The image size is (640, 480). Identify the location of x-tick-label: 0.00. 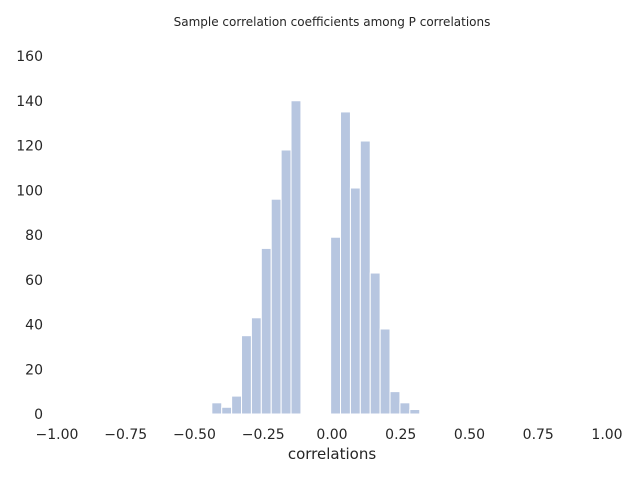
(331, 435).